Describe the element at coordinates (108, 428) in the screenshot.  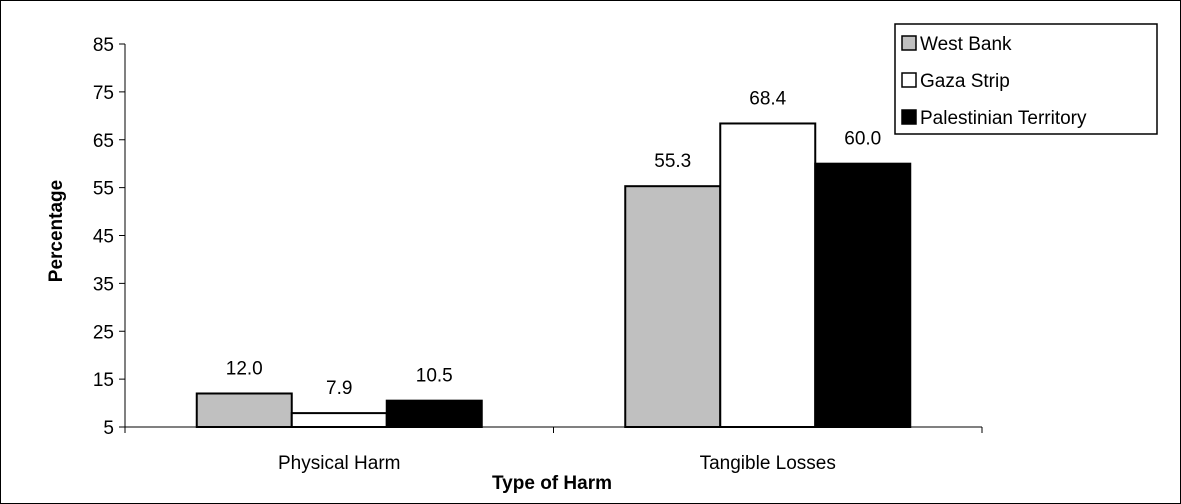
I see `y-tick-label: 5` at that location.